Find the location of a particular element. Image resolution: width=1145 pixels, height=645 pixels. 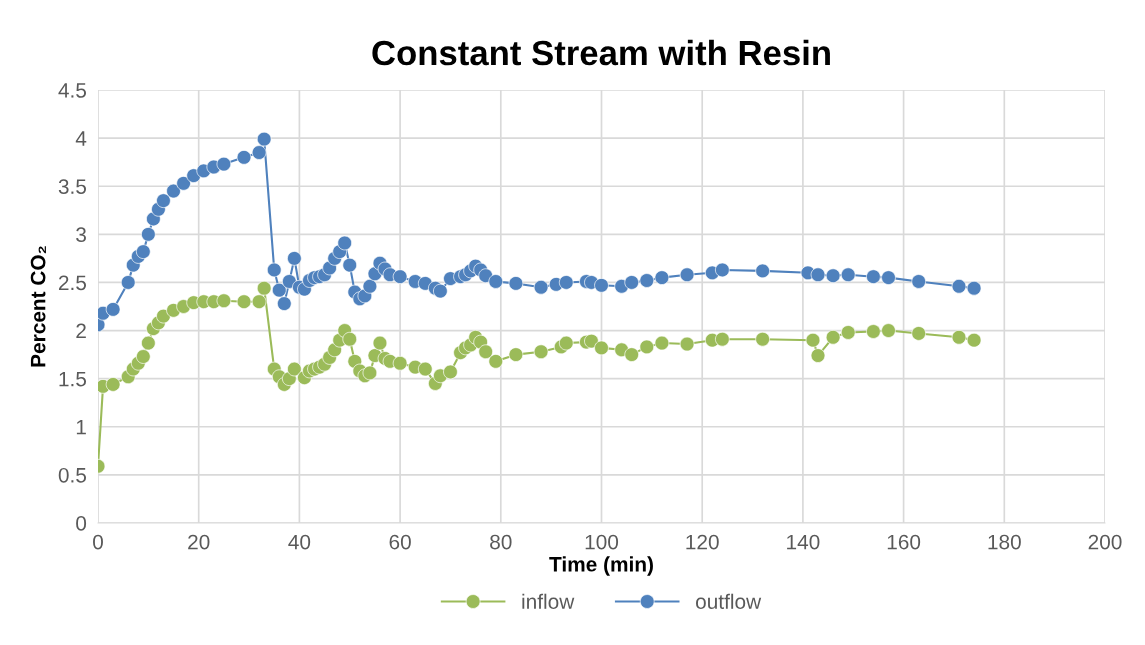

legend-label: outflow is located at coordinates (729, 601).